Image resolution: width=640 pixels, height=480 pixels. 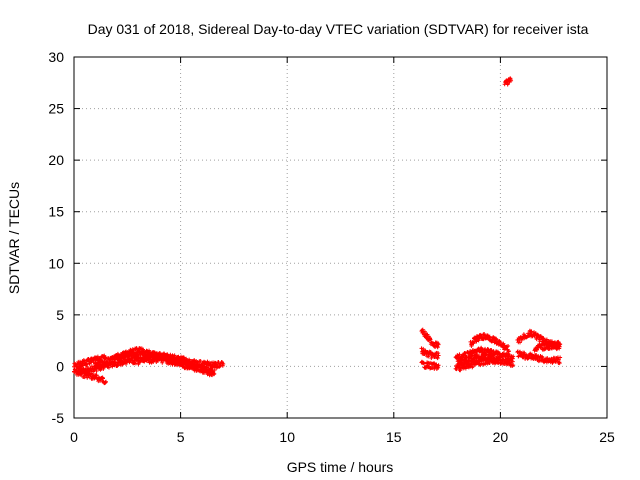 I want to click on x-axis-label: GPS time / hours, so click(x=340, y=467).